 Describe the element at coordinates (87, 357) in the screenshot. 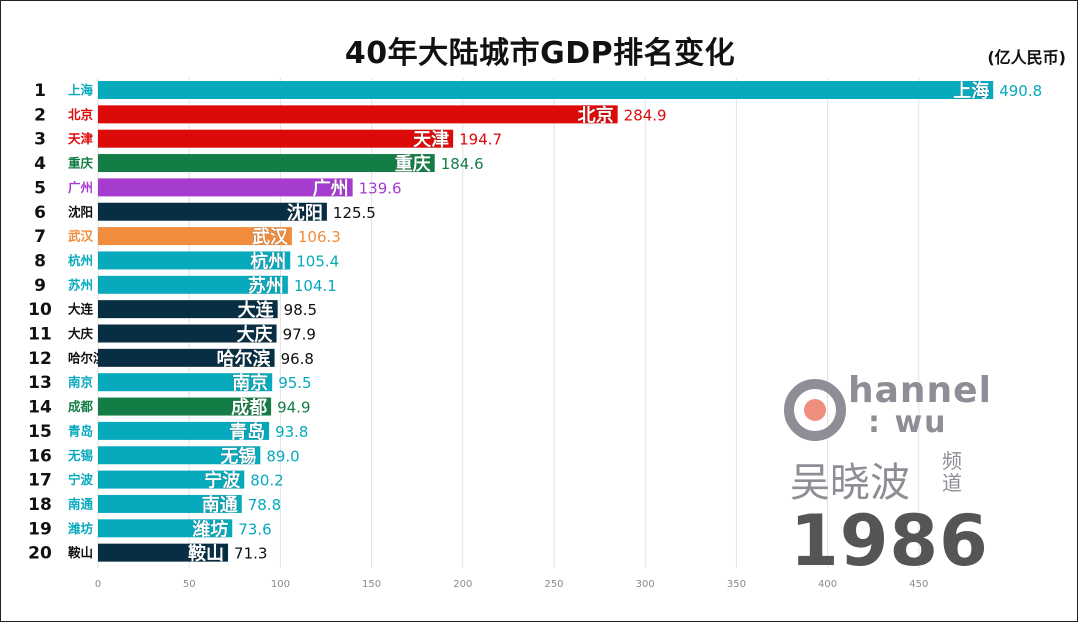

I see `city-label: 哈尔滨` at that location.